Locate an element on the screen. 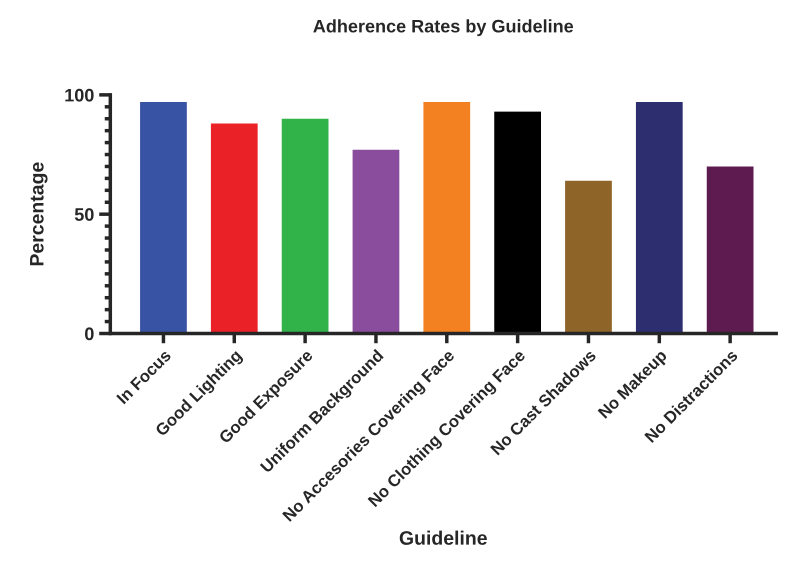 This screenshot has width=788, height=575. y-tick-label: 0 is located at coordinates (89, 333).